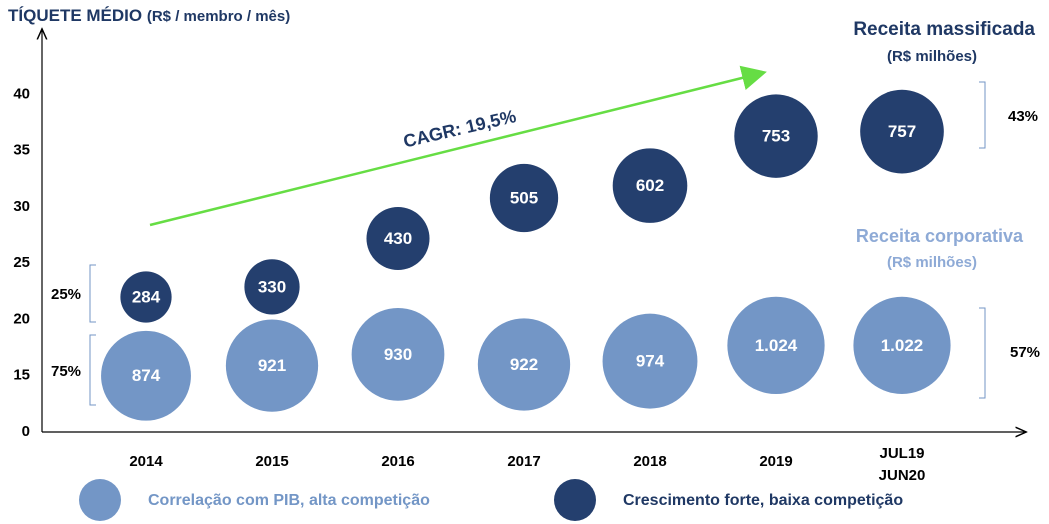 The image size is (1049, 524). What do you see at coordinates (459, 128) in the screenshot?
I see `cagr-label: CAGR: 19,5%` at bounding box center [459, 128].